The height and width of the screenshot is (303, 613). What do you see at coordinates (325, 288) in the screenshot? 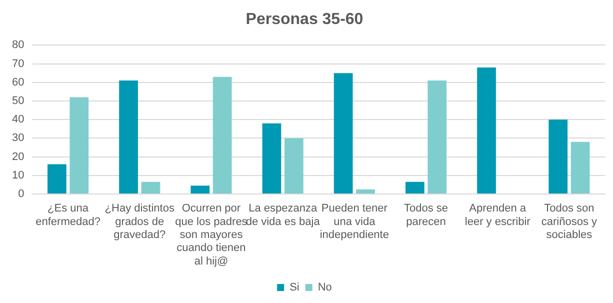
I see `legend-label: No` at bounding box center [325, 288].